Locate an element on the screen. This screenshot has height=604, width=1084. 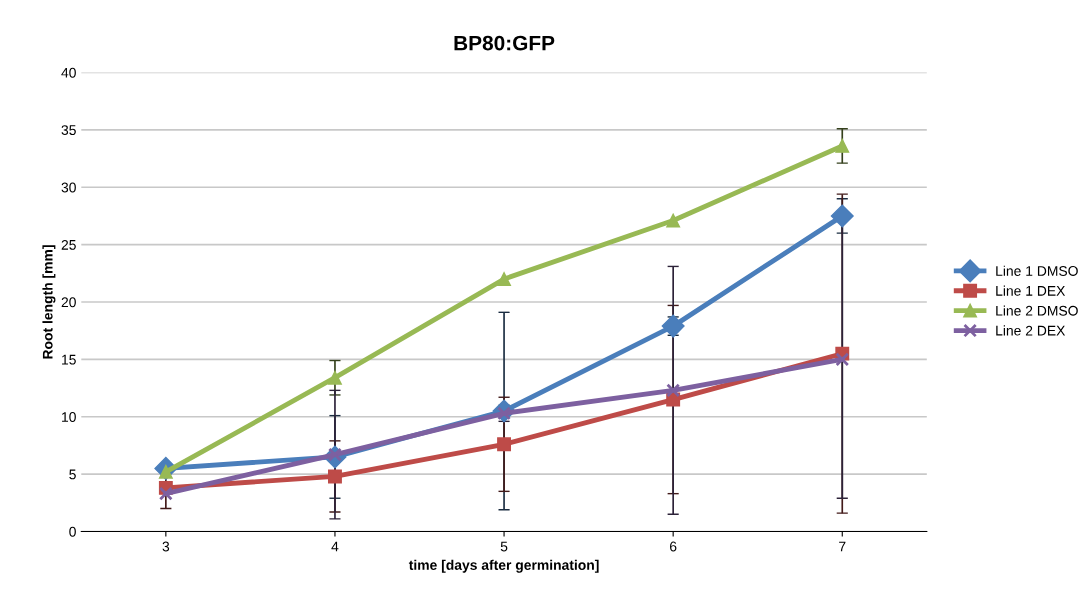
legend-label: Line 2 DMSO is located at coordinates (1037, 310).